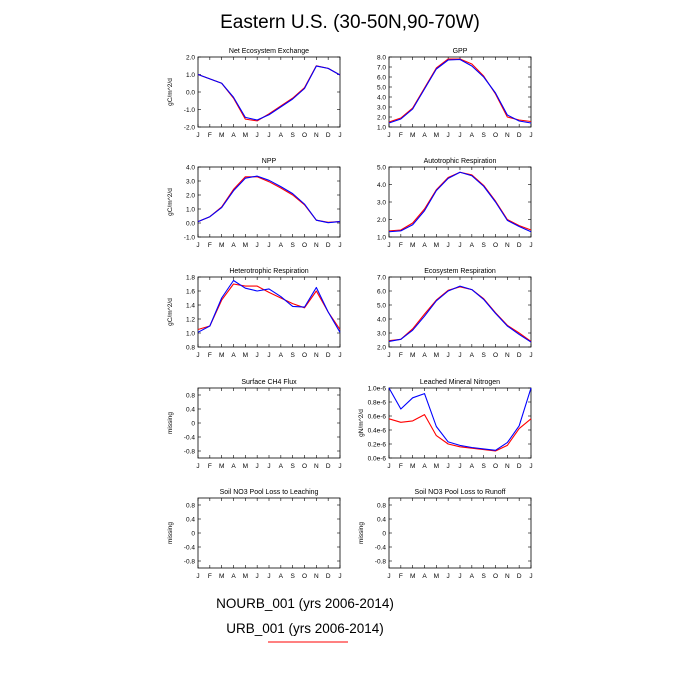 This screenshot has height=700, width=700. Describe the element at coordinates (190, 451) in the screenshot. I see `y-tick-label: -0.8` at that location.